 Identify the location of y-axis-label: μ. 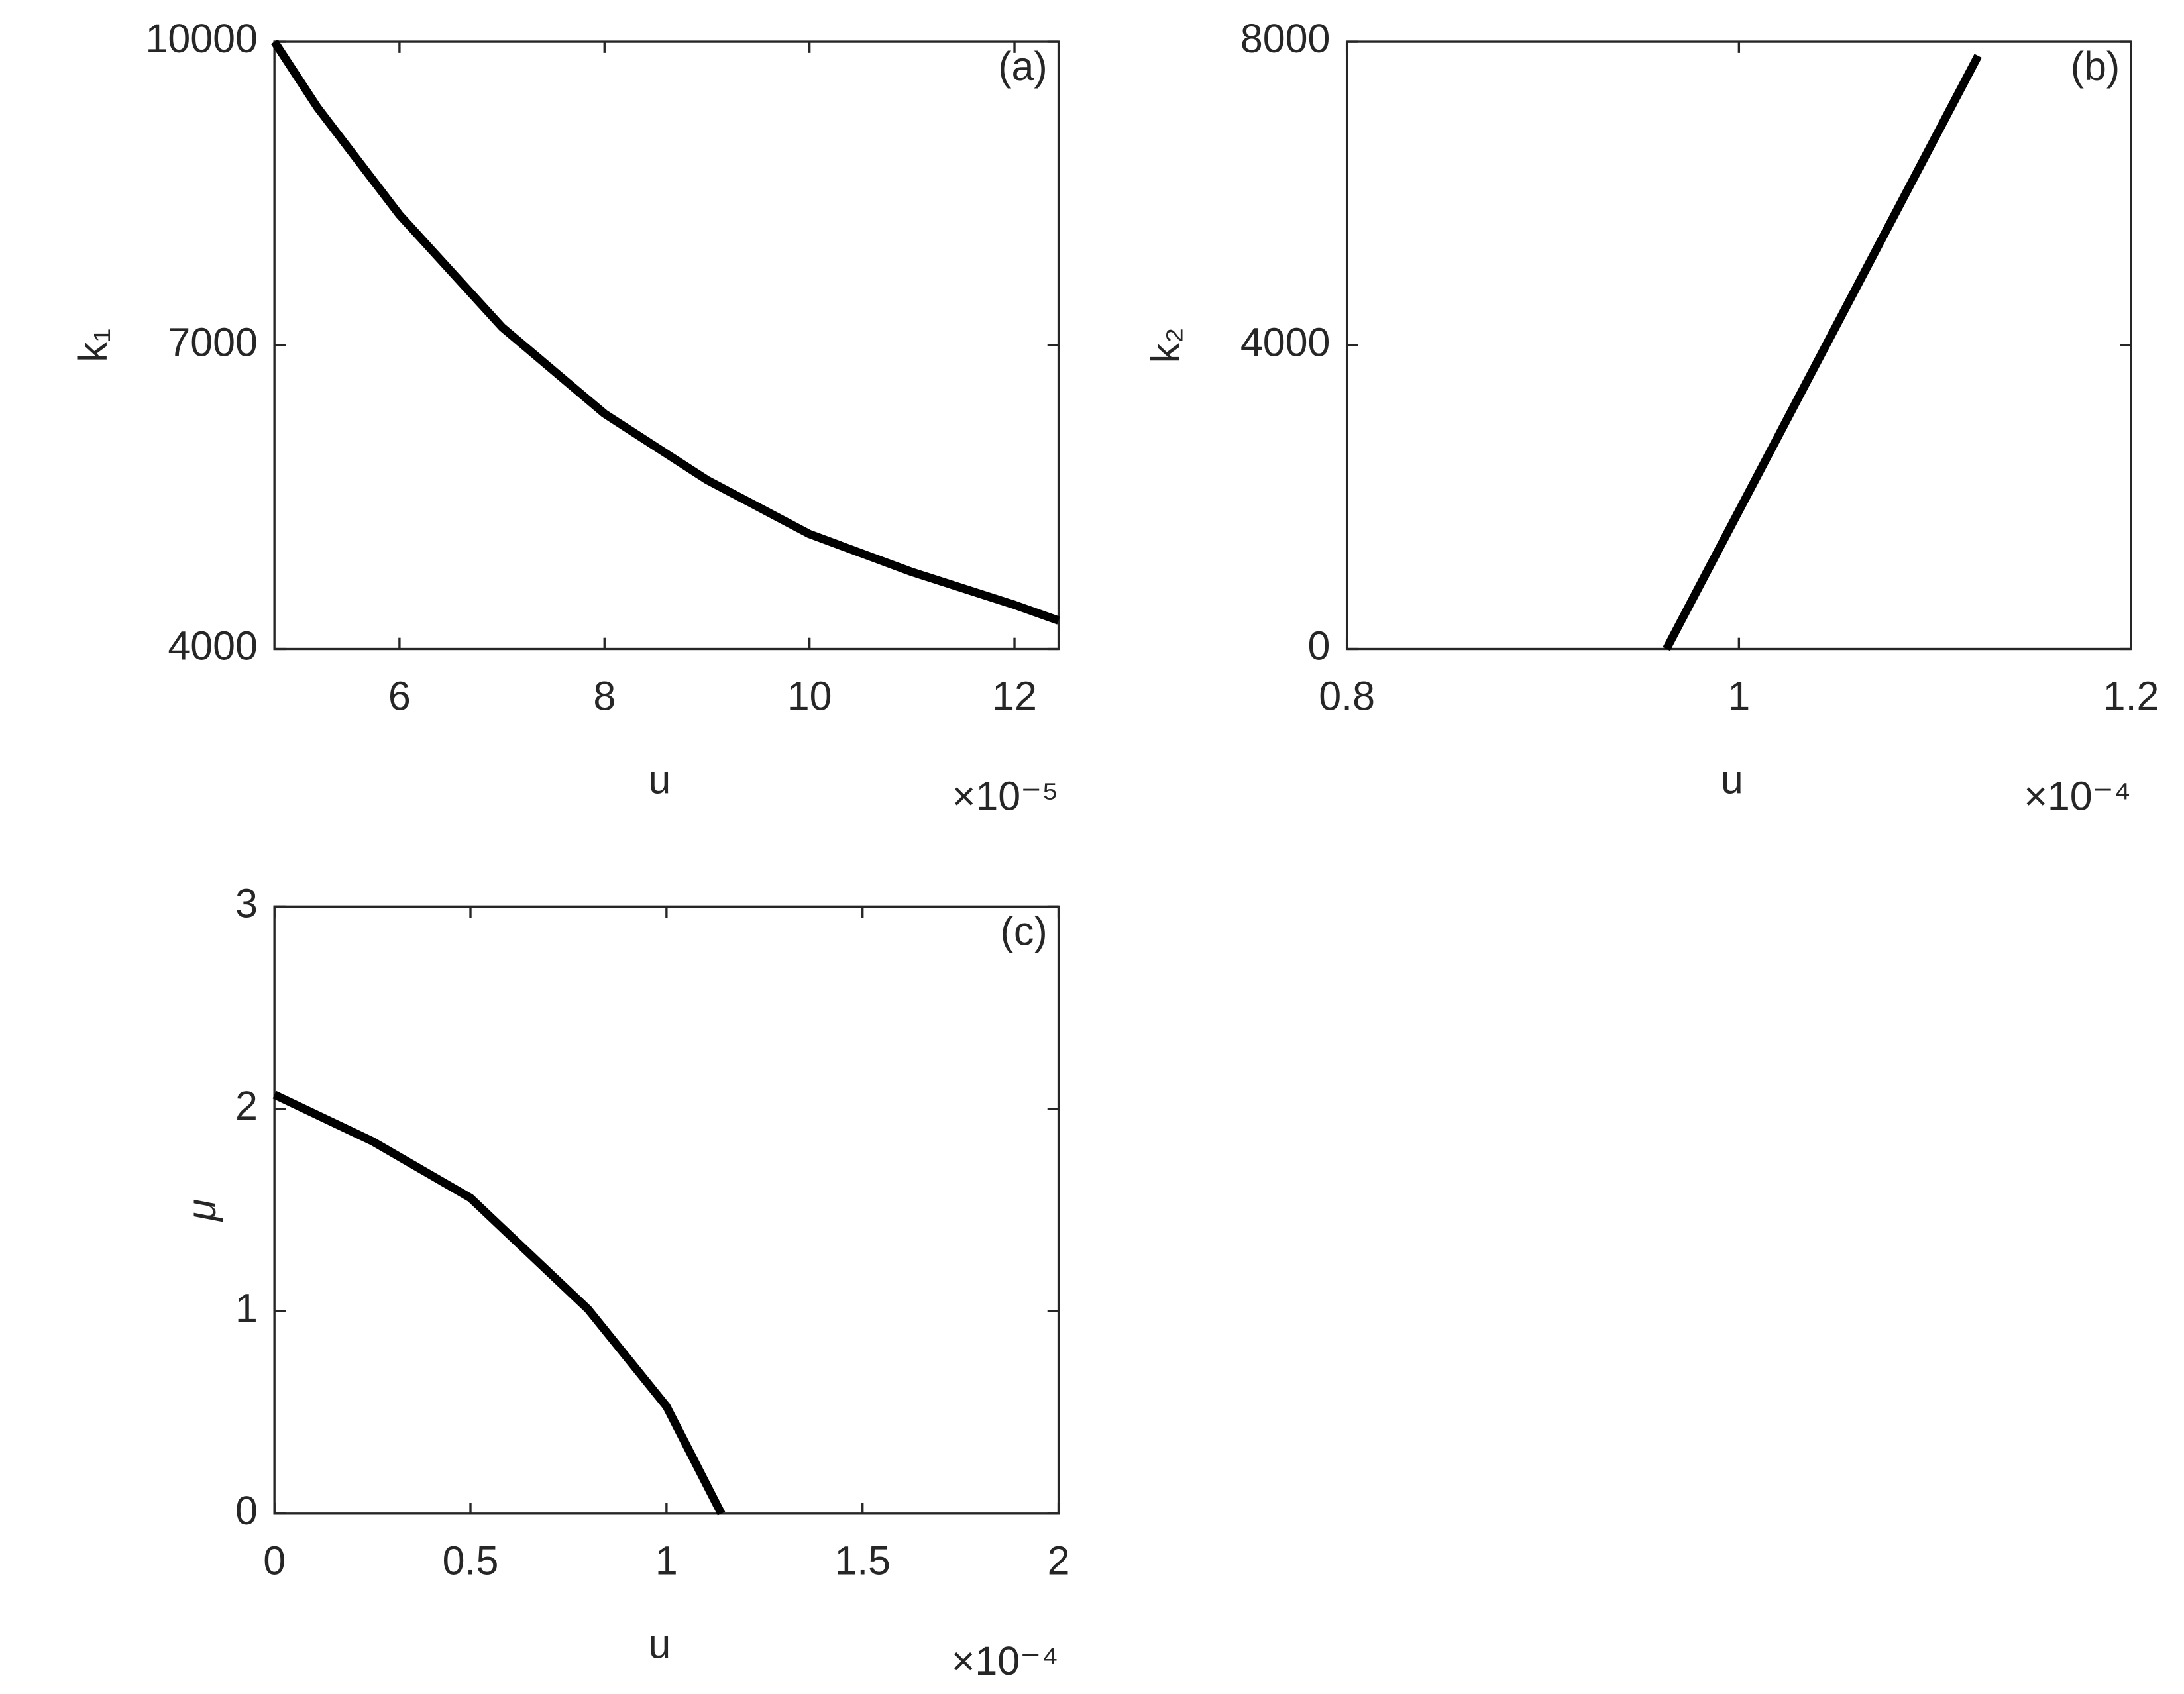
(201, 1211).